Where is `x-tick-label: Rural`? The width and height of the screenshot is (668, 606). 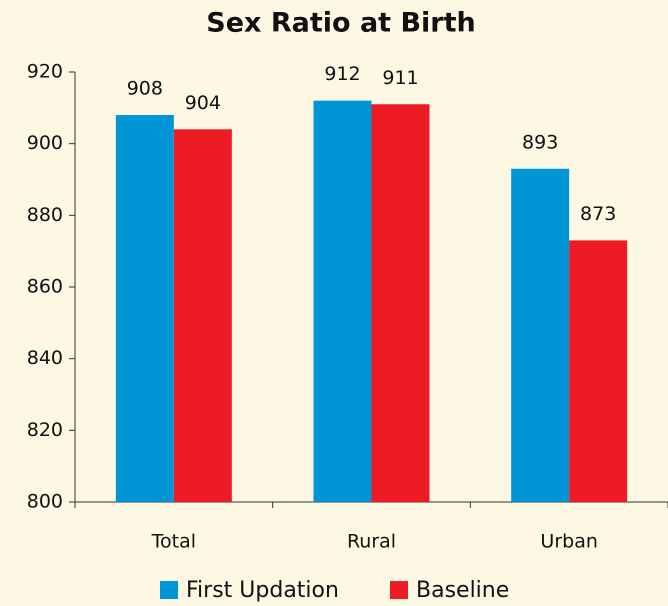 x-tick-label: Rural is located at coordinates (371, 542).